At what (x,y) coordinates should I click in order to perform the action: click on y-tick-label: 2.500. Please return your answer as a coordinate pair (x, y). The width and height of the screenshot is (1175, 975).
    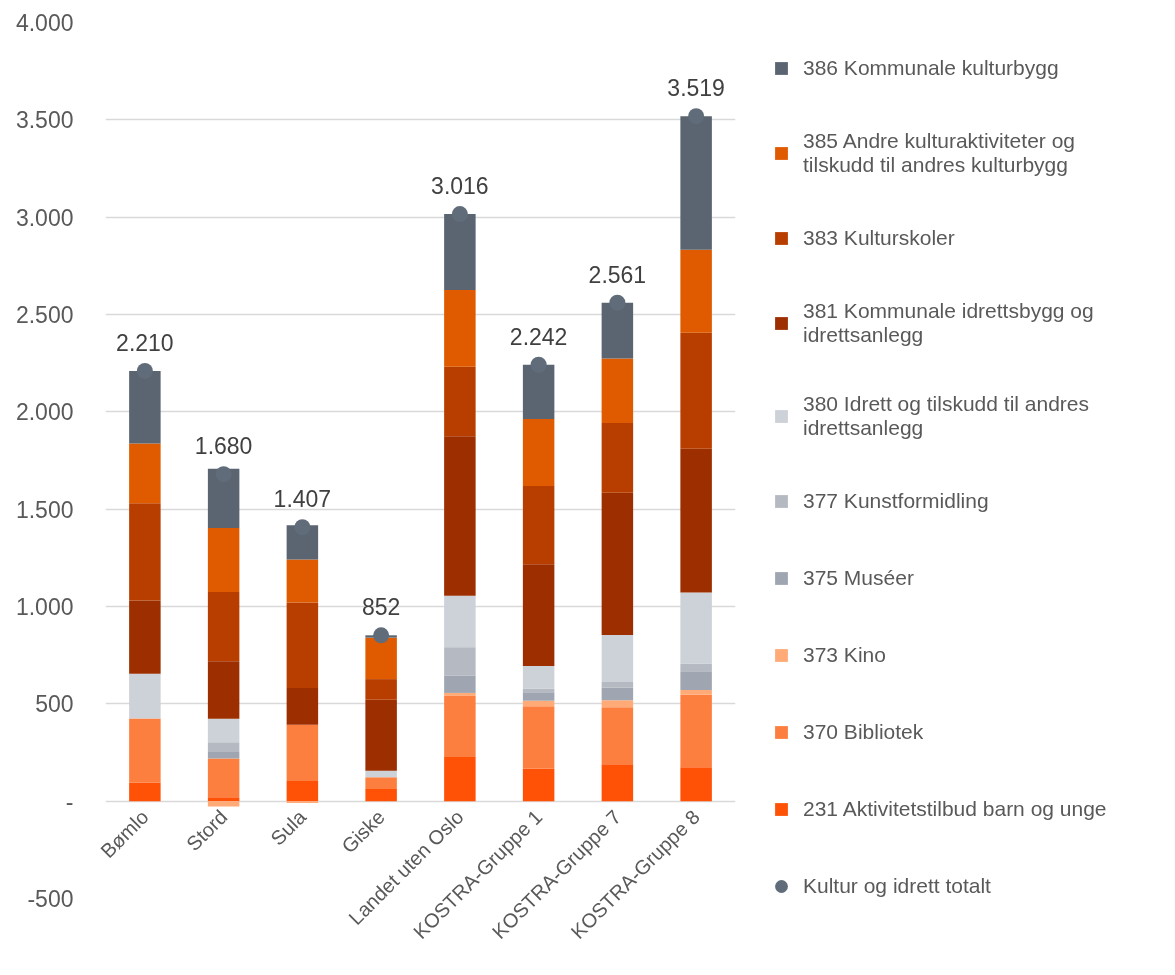
    Looking at the image, I should click on (44, 315).